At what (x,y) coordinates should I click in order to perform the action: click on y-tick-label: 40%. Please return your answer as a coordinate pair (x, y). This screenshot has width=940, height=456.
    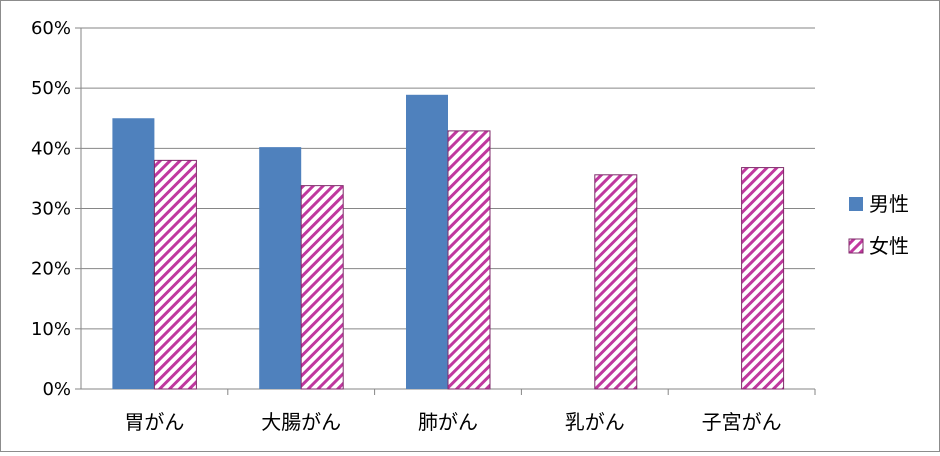
    Looking at the image, I should click on (51, 148).